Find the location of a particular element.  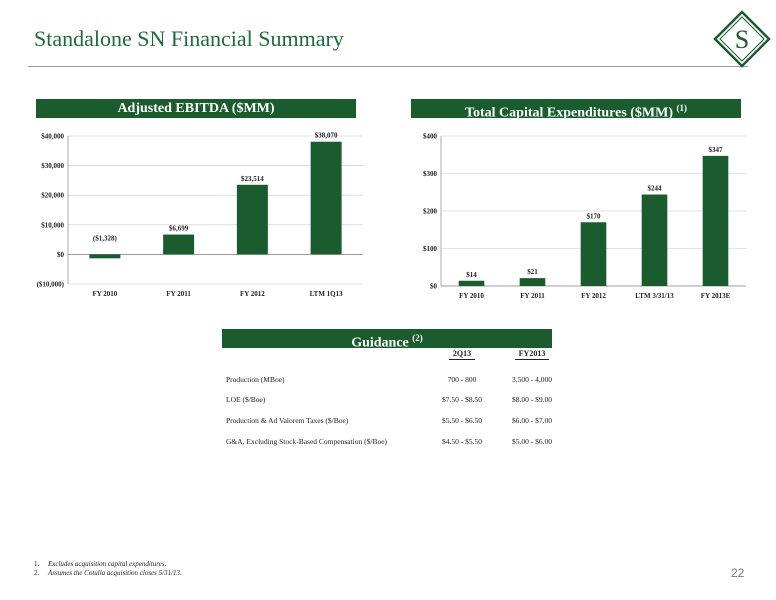

data-label: $14 is located at coordinates (471, 275).